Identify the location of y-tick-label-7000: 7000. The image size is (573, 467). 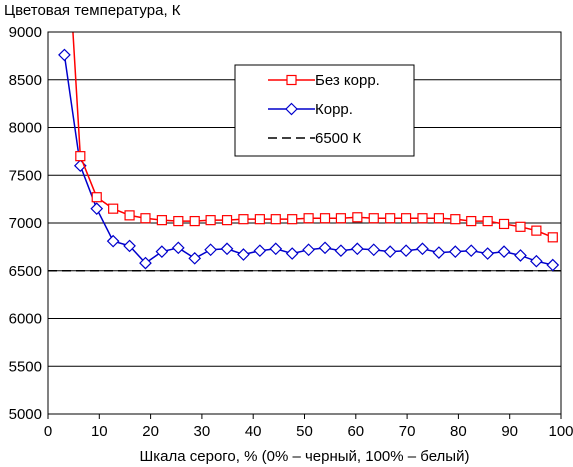
(25, 223).